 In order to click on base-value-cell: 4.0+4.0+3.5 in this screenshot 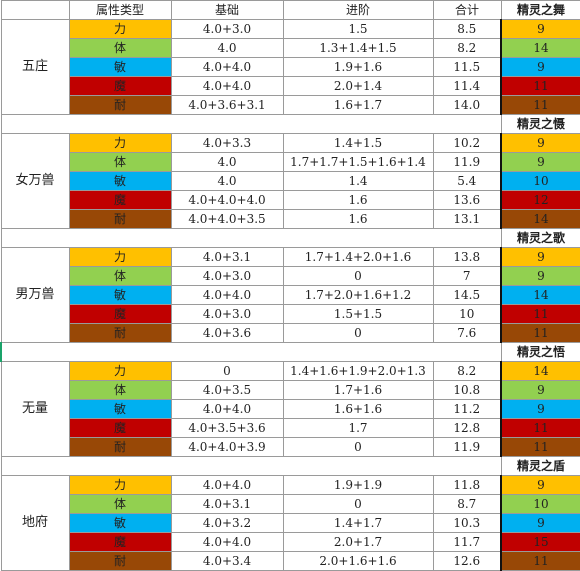, I will do `click(227, 219)`.